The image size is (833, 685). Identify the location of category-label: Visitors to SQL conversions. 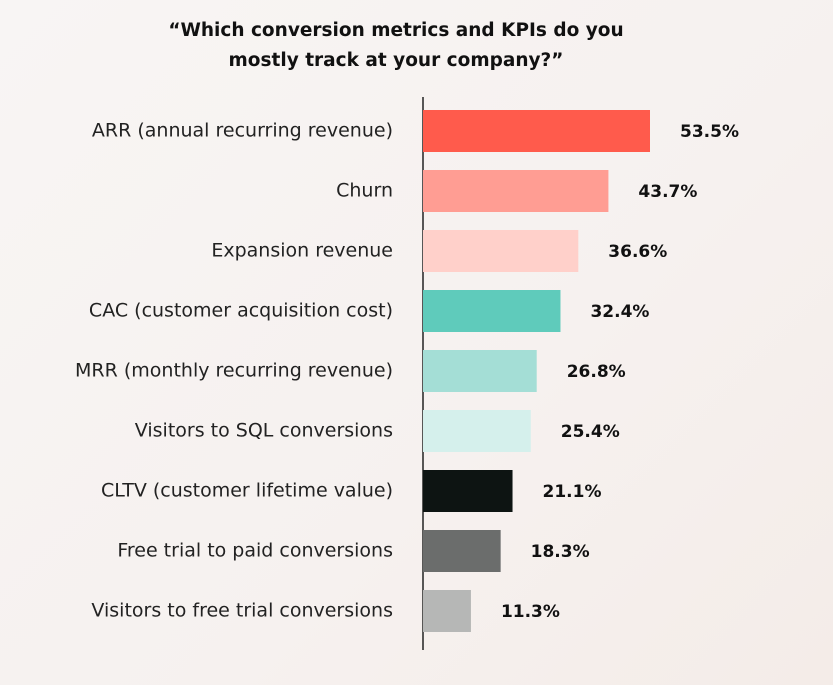
(264, 431).